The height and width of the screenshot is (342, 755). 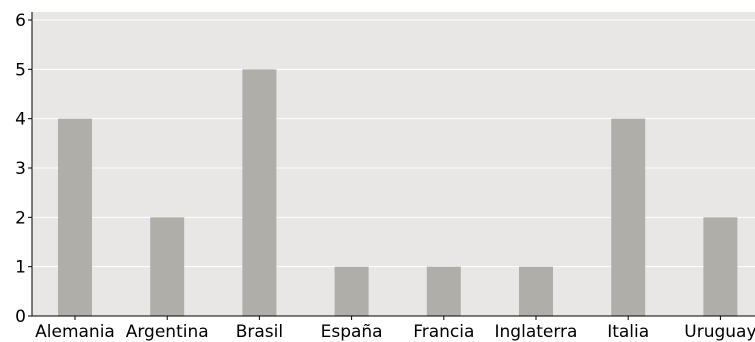 What do you see at coordinates (20, 70) in the screenshot?
I see `y-tick-label: 5` at bounding box center [20, 70].